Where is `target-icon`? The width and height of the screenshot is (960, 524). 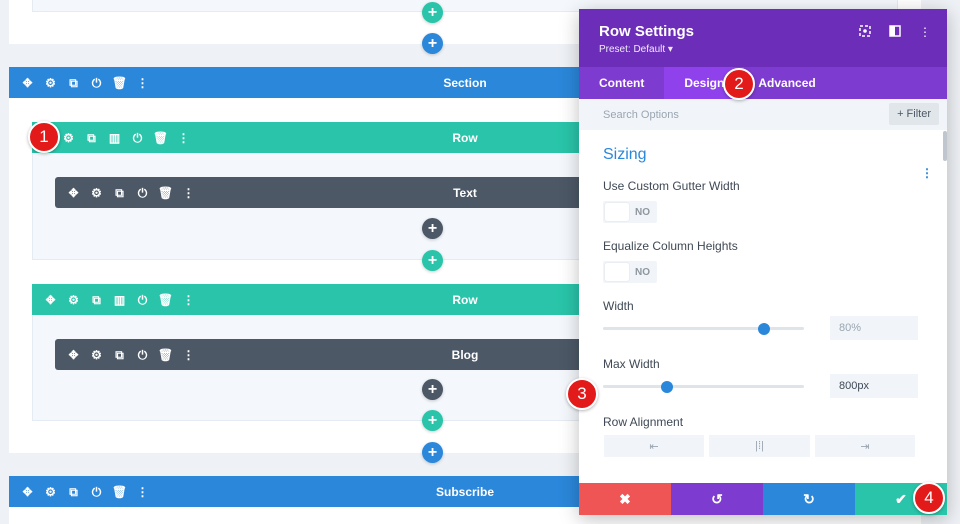 target-icon is located at coordinates (865, 32).